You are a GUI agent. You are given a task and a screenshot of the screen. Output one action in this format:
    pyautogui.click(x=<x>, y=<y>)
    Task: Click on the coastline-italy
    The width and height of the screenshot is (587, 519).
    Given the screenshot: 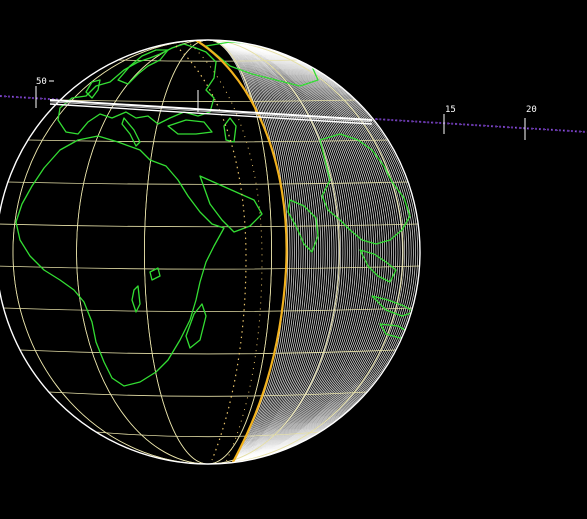 What is the action you would take?
    pyautogui.click(x=131, y=132)
    